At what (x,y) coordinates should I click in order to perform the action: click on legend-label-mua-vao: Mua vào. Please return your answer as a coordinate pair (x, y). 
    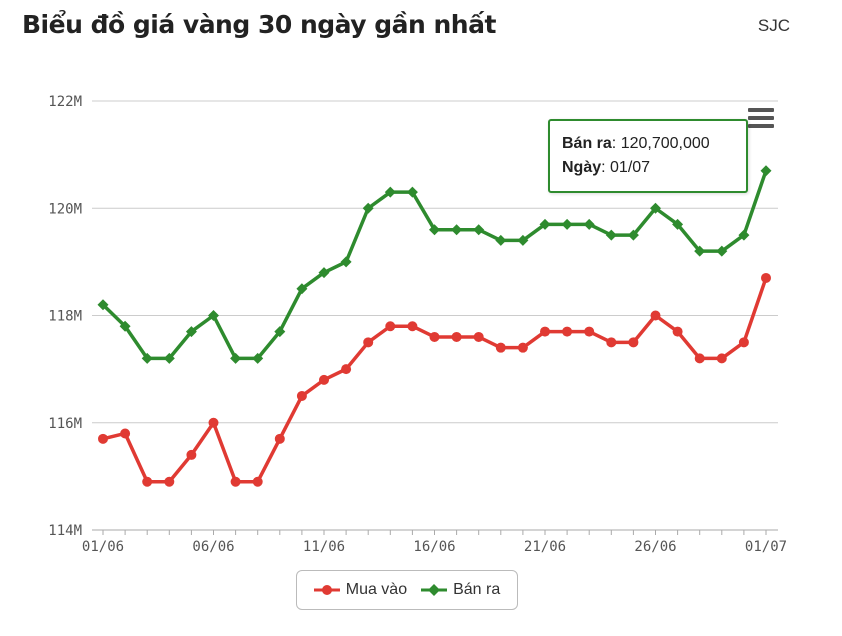
    Looking at the image, I should click on (376, 589).